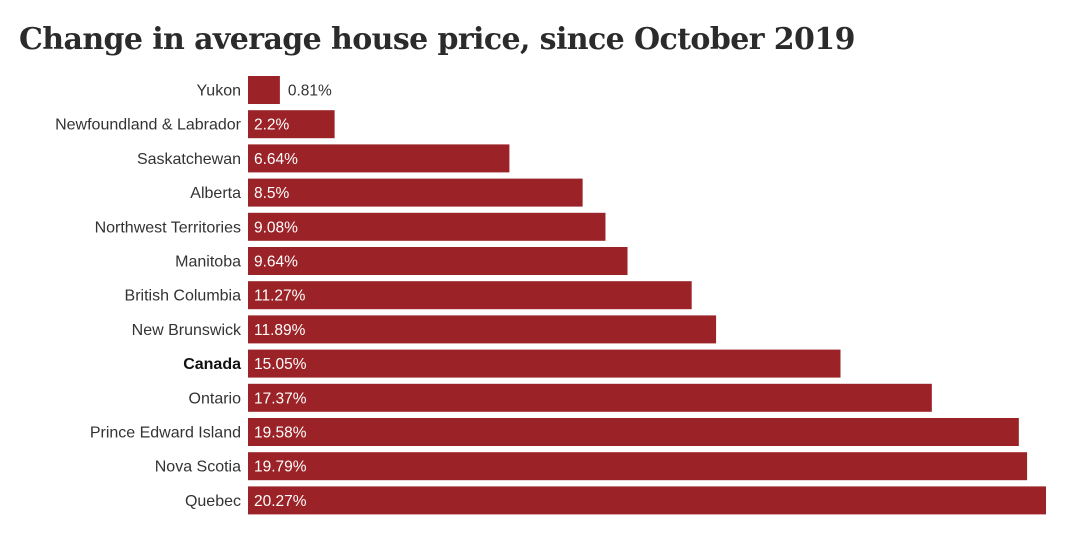  Describe the element at coordinates (189, 159) in the screenshot. I see `category-label: Saskatchewan` at that location.